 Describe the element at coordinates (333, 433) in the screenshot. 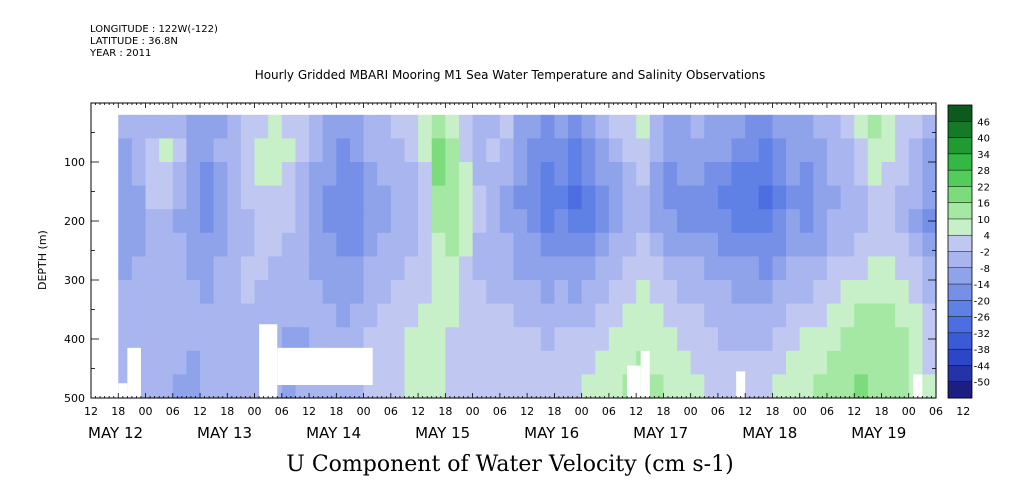

I see `date-label: MAY 14` at that location.